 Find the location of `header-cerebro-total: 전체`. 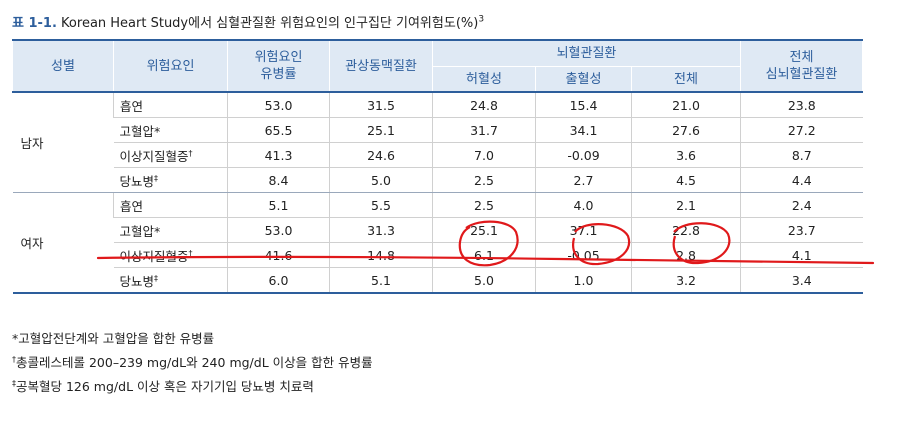

header-cerebro-total: 전체 is located at coordinates (686, 79).